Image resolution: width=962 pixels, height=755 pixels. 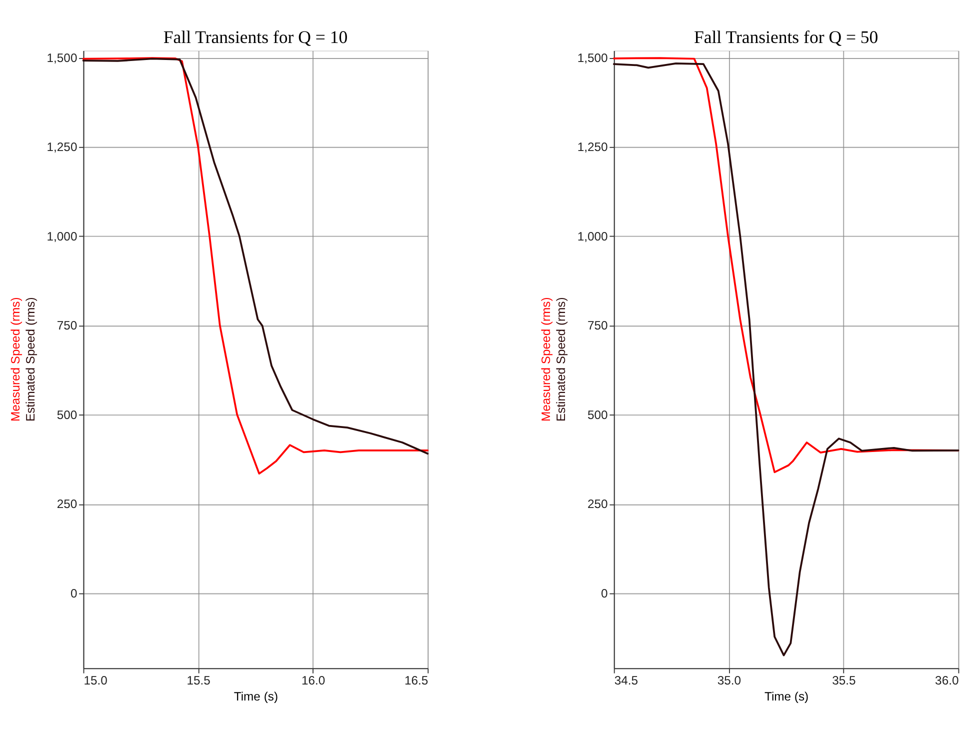 What do you see at coordinates (844, 681) in the screenshot?
I see `x-tick-label: 35.5` at bounding box center [844, 681].